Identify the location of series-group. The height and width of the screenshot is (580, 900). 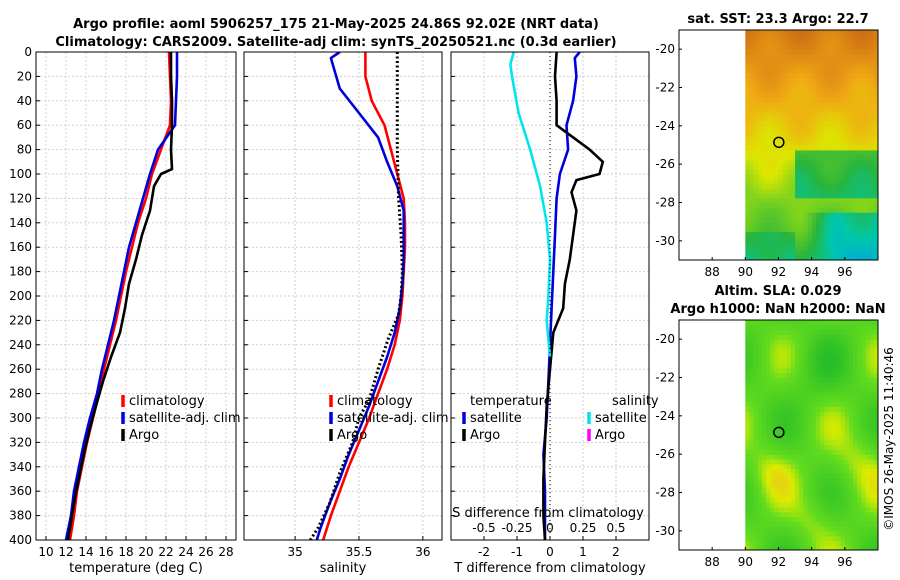
(557, 296).